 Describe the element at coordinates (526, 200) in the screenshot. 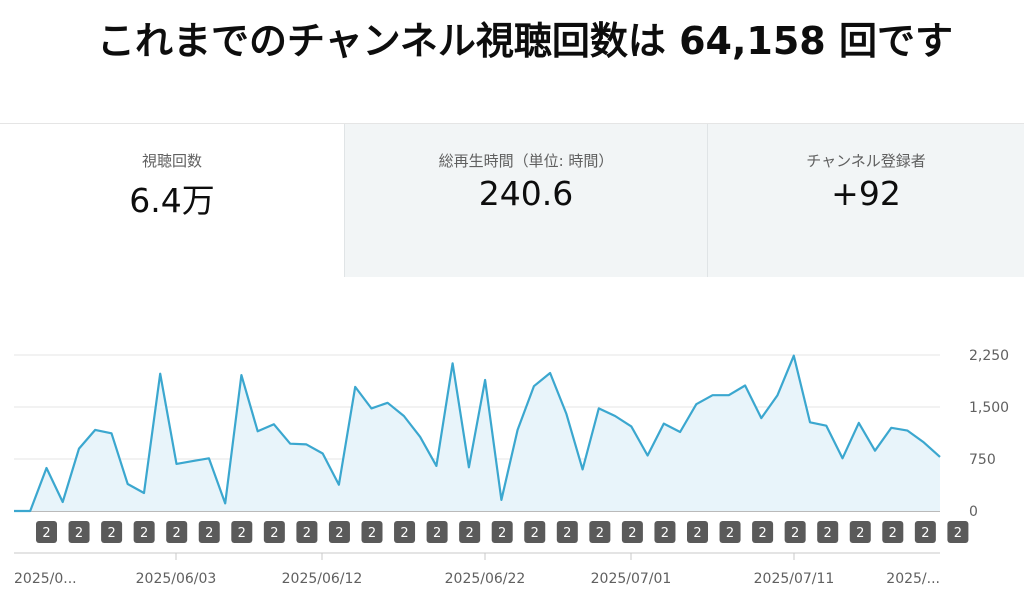

I see `metric-watch-time: 総再生時間（単位: 時間） 240.6` at that location.